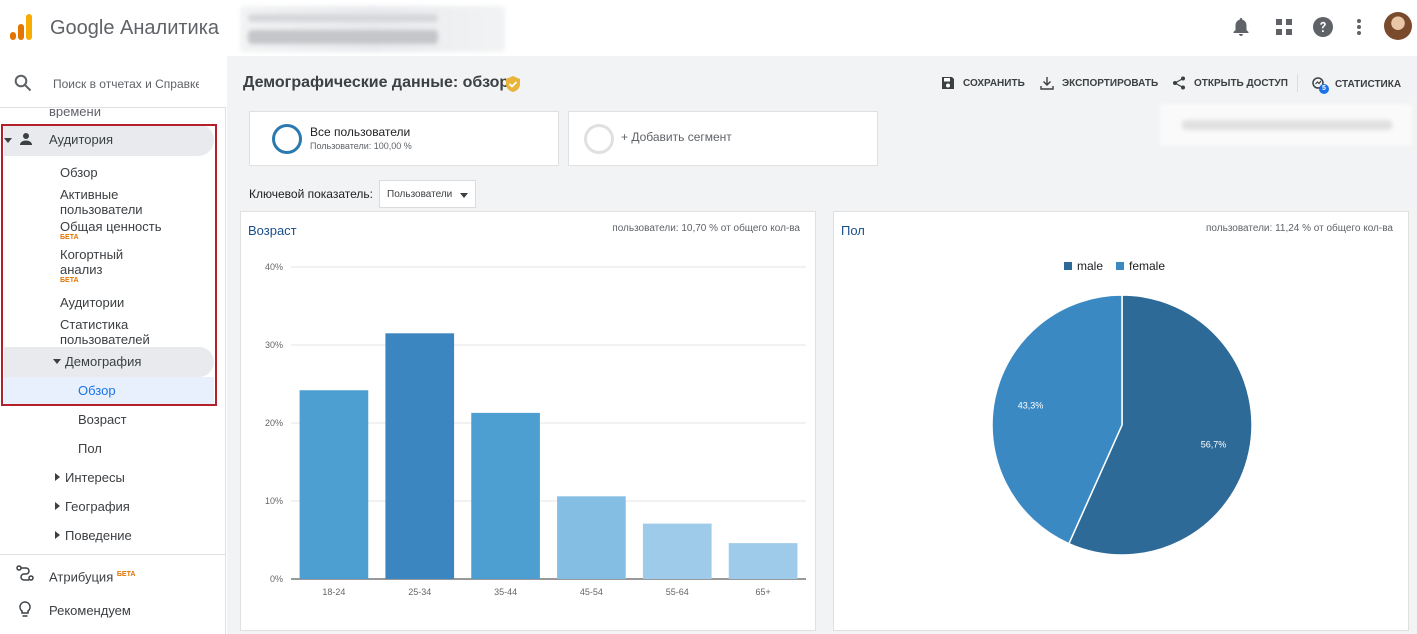  What do you see at coordinates (1031, 405) in the screenshot?
I see `pie-label-female: 43,3%` at bounding box center [1031, 405].